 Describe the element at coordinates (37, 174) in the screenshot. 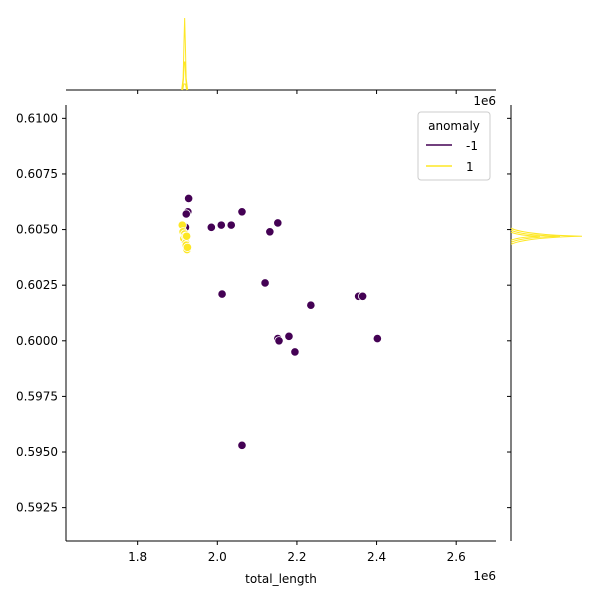

I see `y-tick-label: 0.6075` at that location.